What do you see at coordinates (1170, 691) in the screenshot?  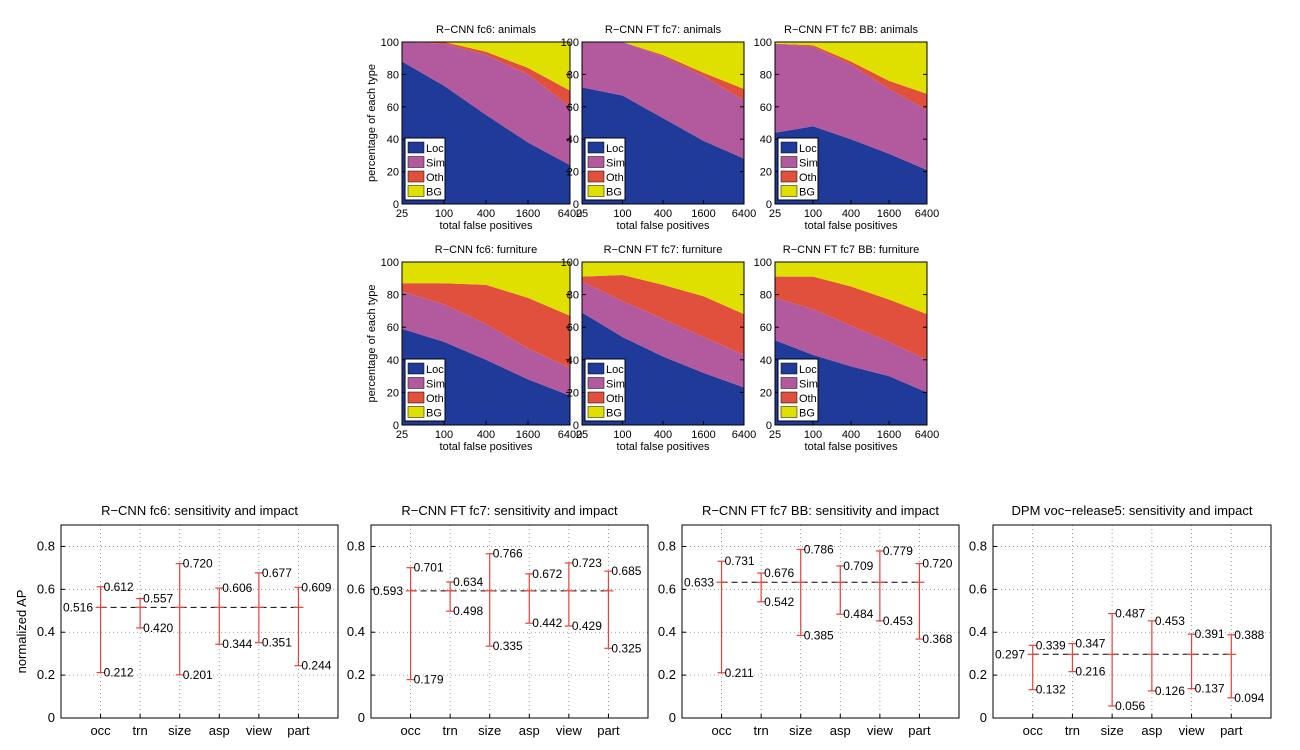 I see `low-value-label: 0.126` at bounding box center [1170, 691].